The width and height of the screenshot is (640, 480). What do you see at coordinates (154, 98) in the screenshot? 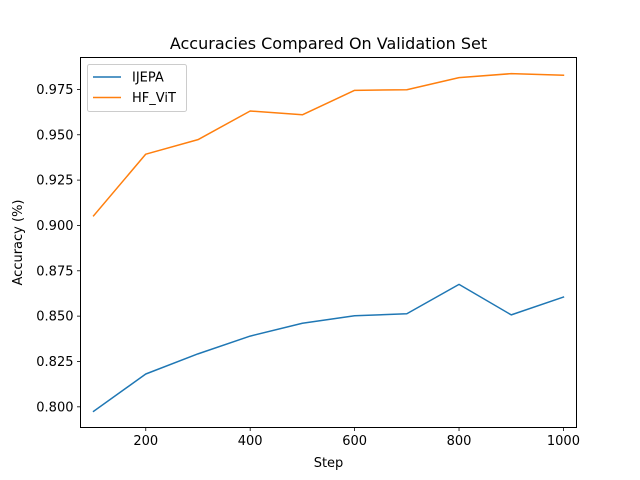
I see `legend-label: HF_ViT` at bounding box center [154, 98].